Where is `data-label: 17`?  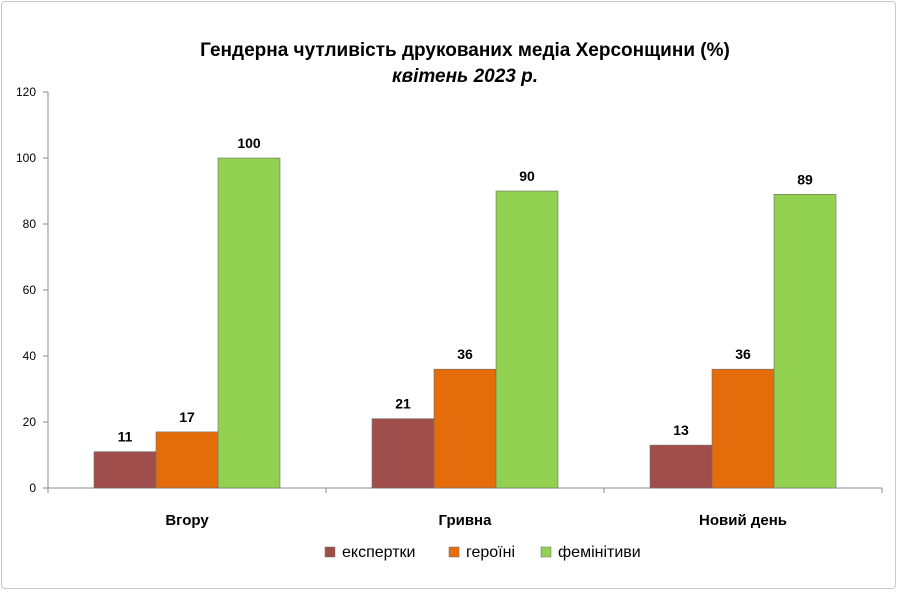 data-label: 17 is located at coordinates (187, 417).